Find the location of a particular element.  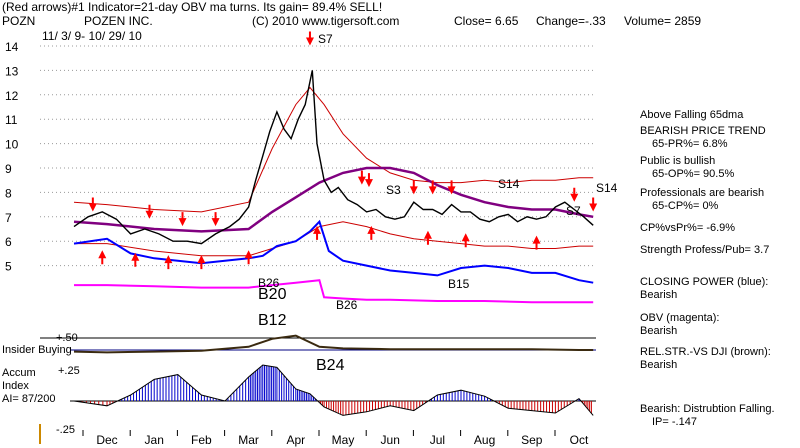

cp-vs-pr: CP%vsPr%= -6.9% is located at coordinates (688, 228).